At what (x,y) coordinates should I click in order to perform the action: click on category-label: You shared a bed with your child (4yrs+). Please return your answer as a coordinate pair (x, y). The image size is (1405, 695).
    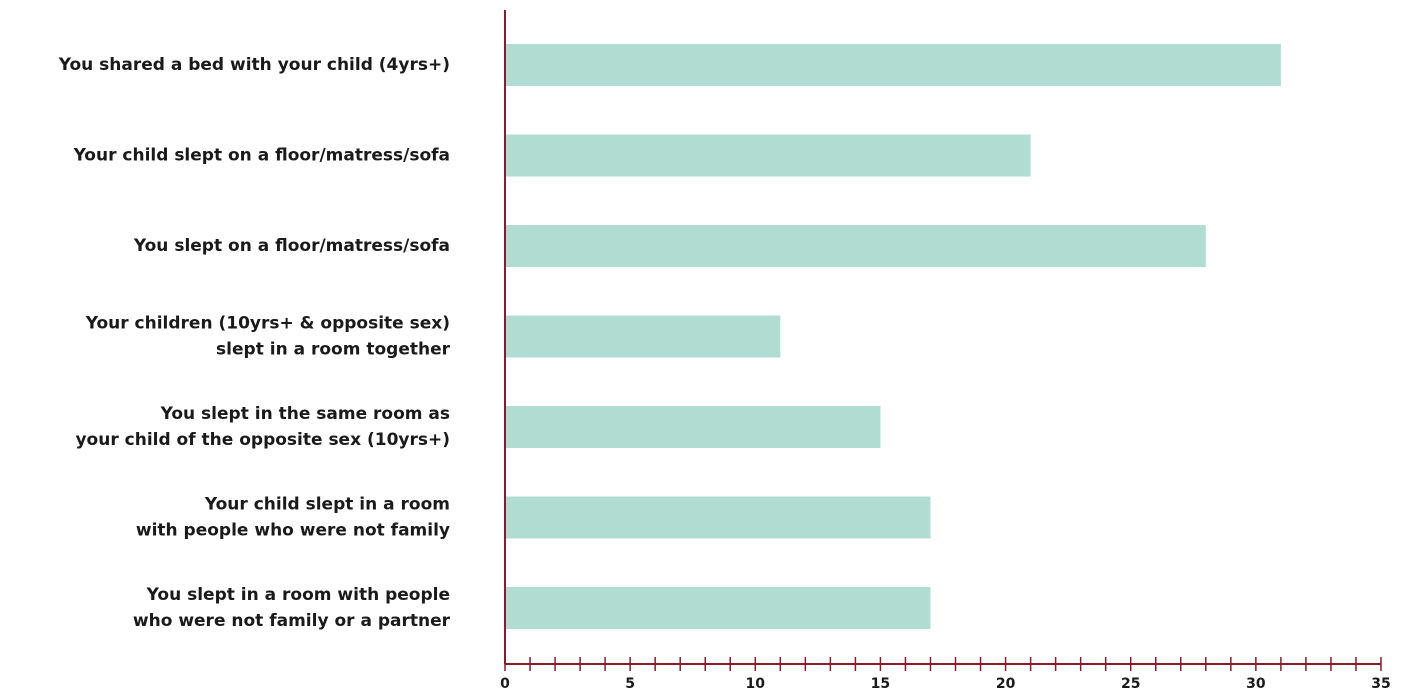
    Looking at the image, I should click on (254, 65).